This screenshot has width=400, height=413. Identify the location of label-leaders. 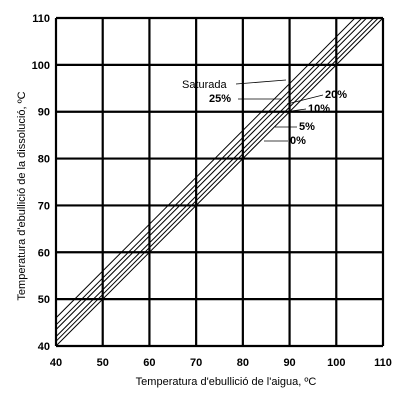
(279, 110).